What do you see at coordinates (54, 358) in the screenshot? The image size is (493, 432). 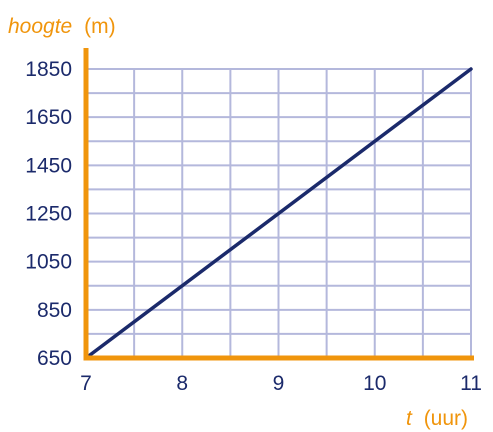 I see `y-tick-label: 650` at bounding box center [54, 358].